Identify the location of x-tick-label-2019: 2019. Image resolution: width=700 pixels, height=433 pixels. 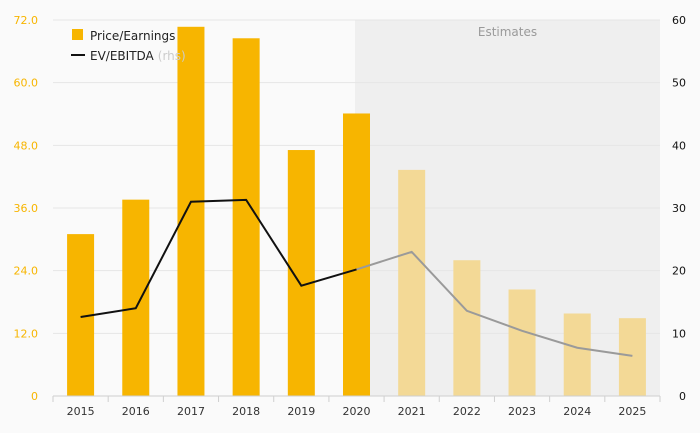
(301, 411).